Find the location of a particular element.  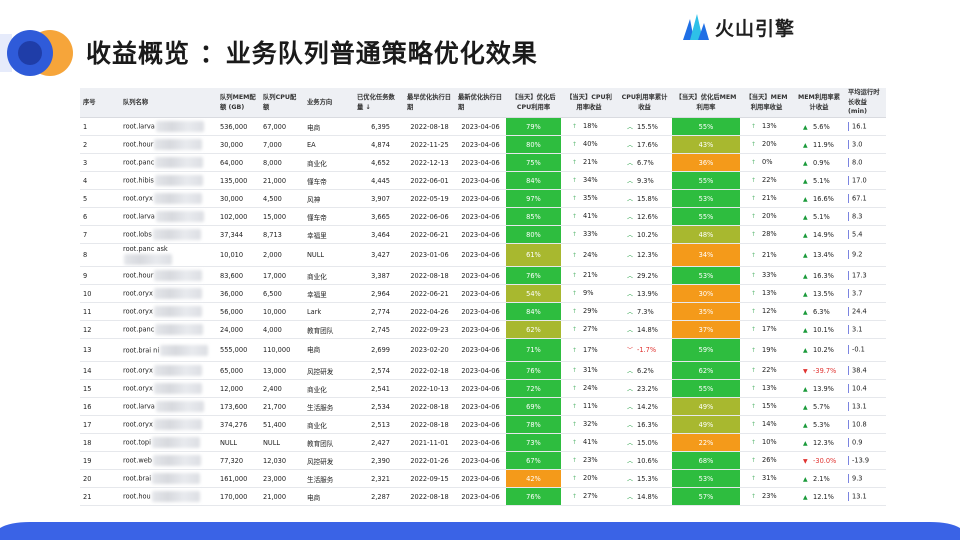

cell-seq: 10 is located at coordinates (100, 293).